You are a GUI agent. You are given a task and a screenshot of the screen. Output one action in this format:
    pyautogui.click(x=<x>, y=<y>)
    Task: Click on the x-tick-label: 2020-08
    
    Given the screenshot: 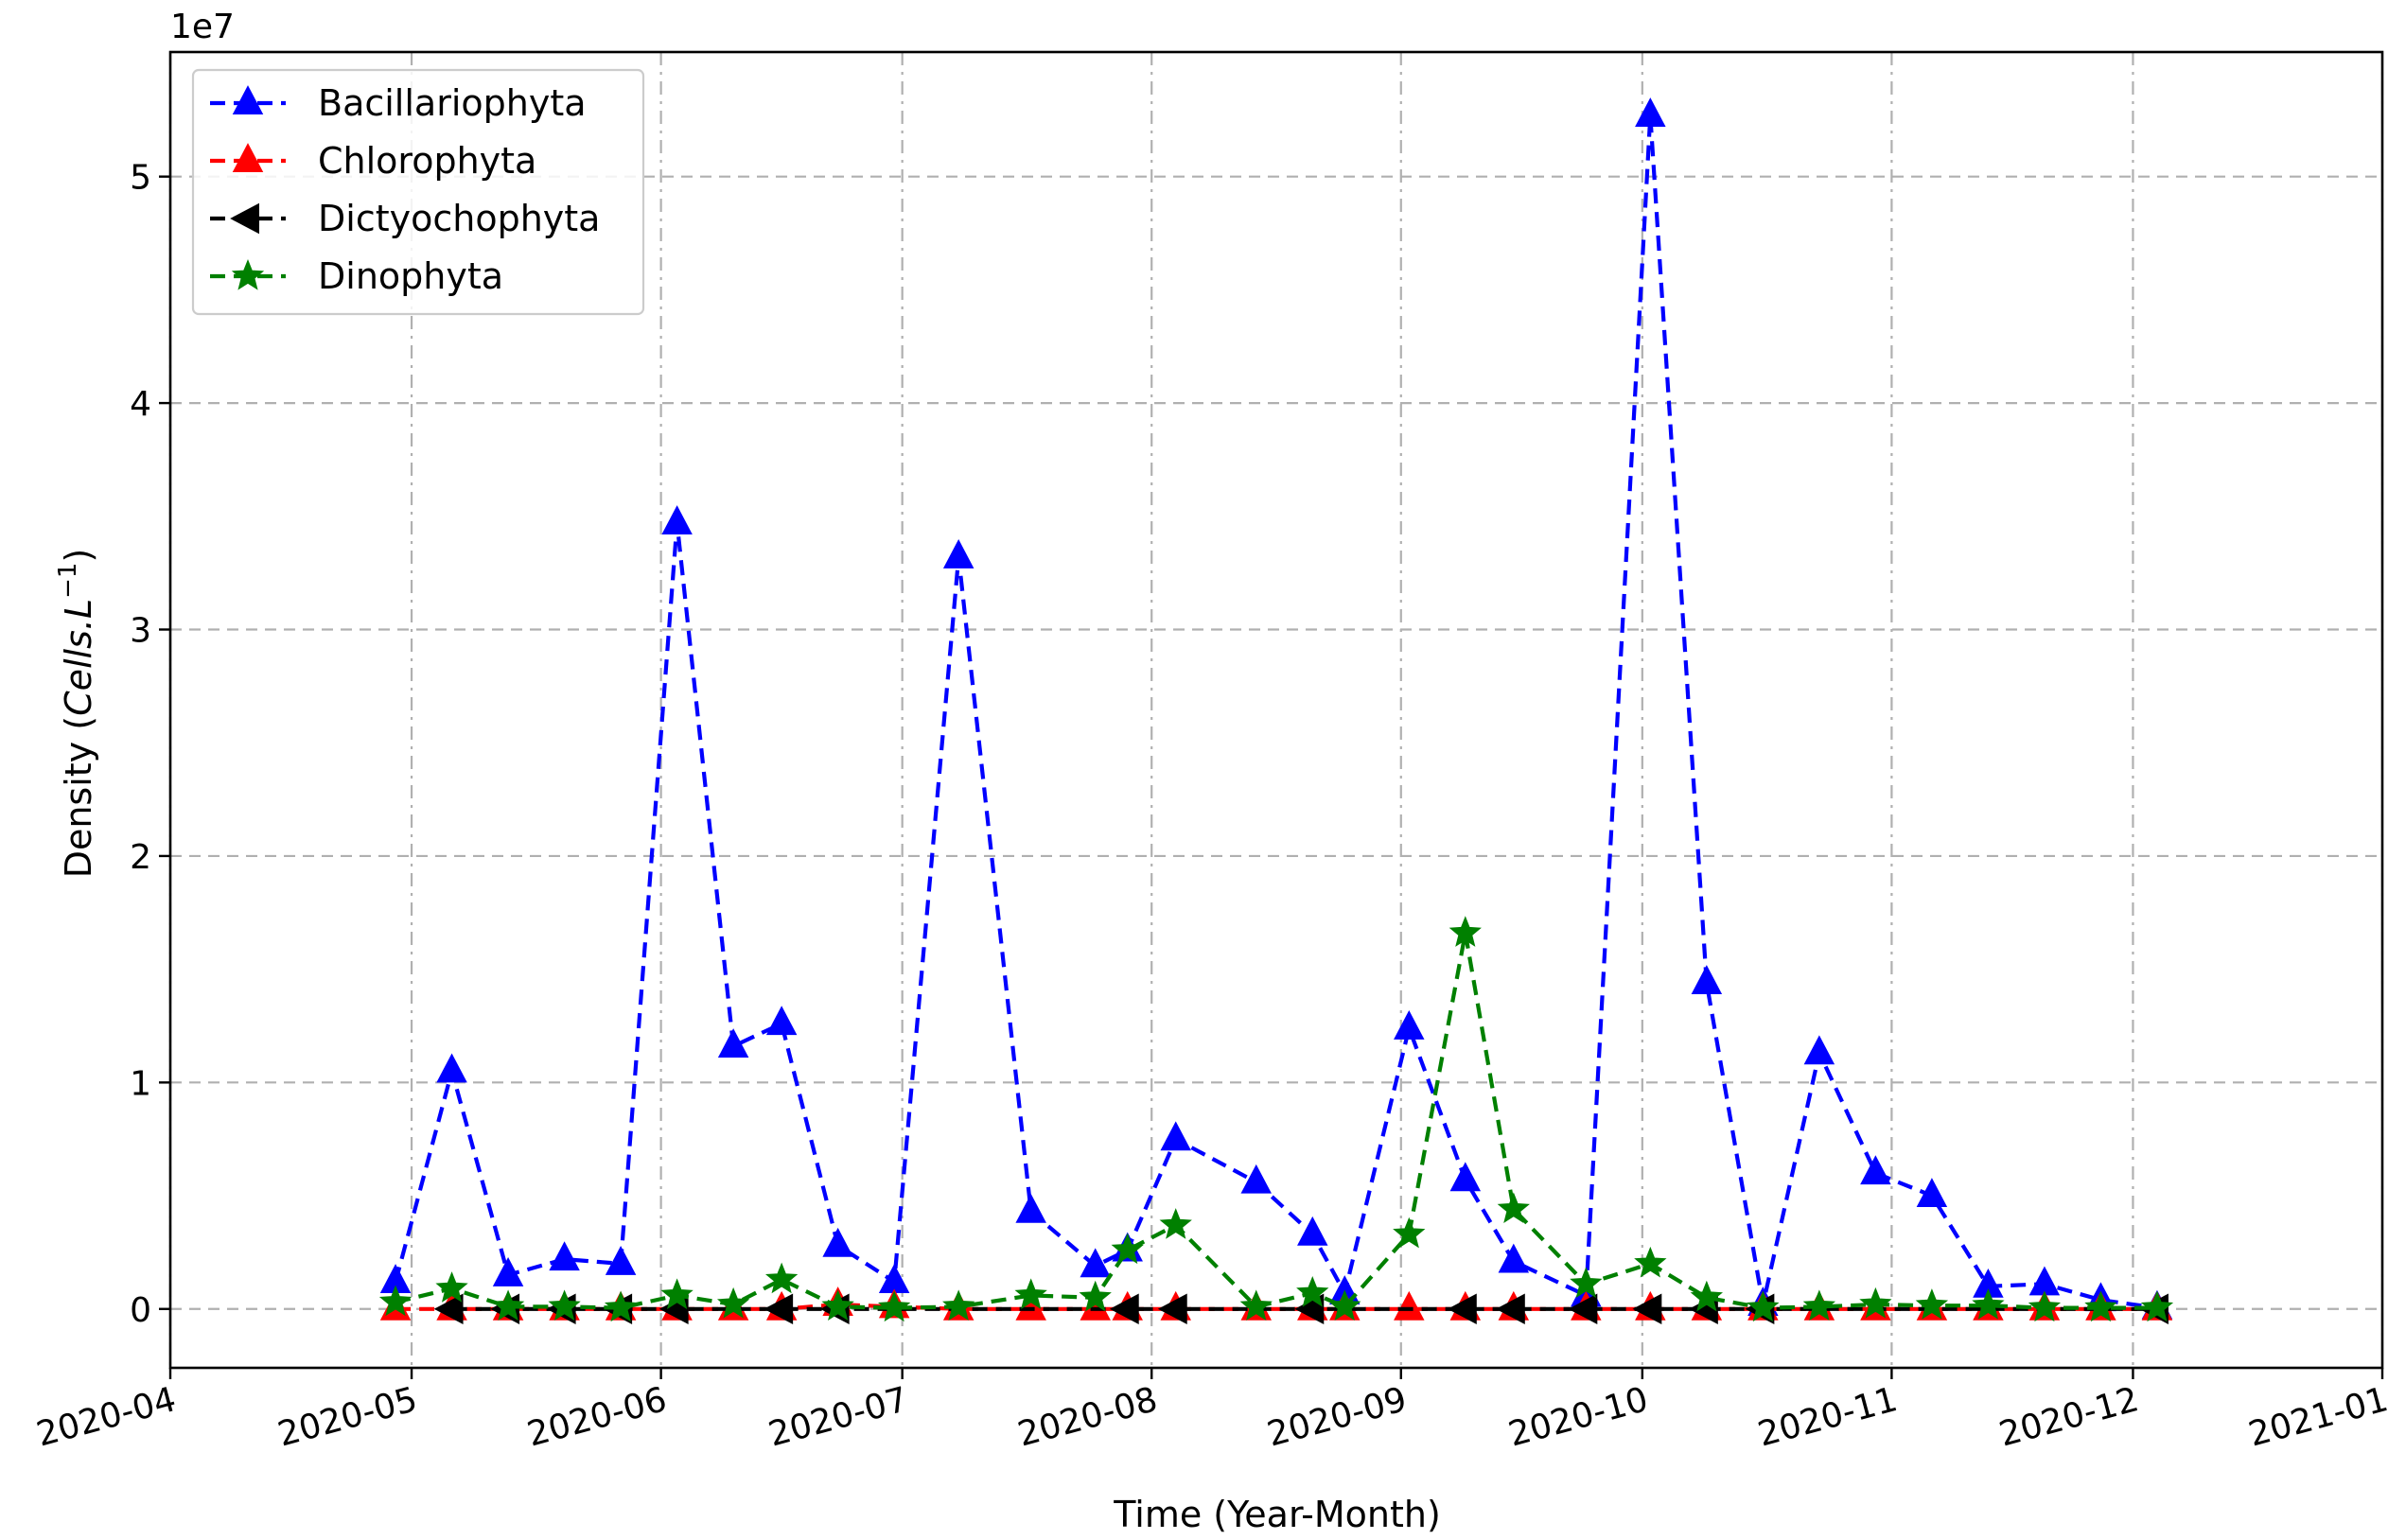 What is the action you would take?
    pyautogui.click(x=1088, y=1417)
    